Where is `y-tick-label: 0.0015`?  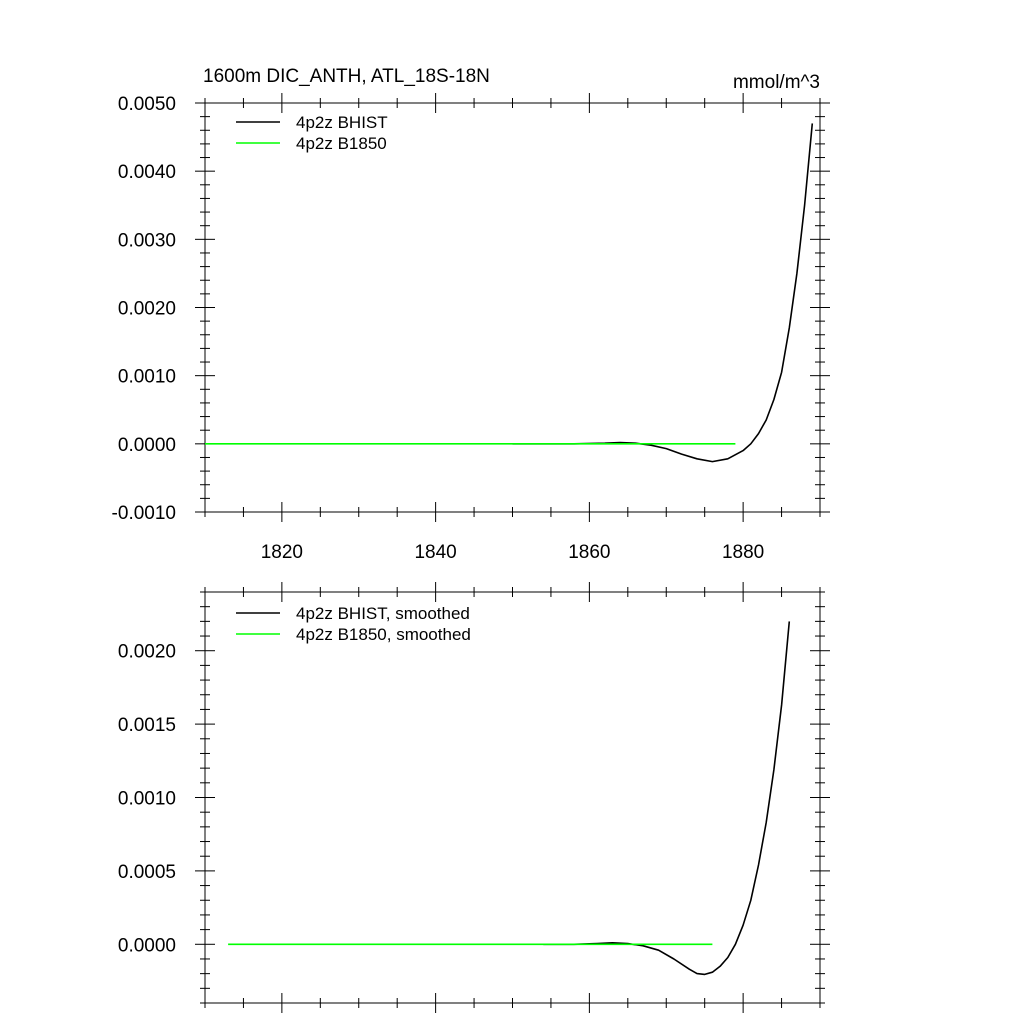 y-tick-label: 0.0015 is located at coordinates (147, 725).